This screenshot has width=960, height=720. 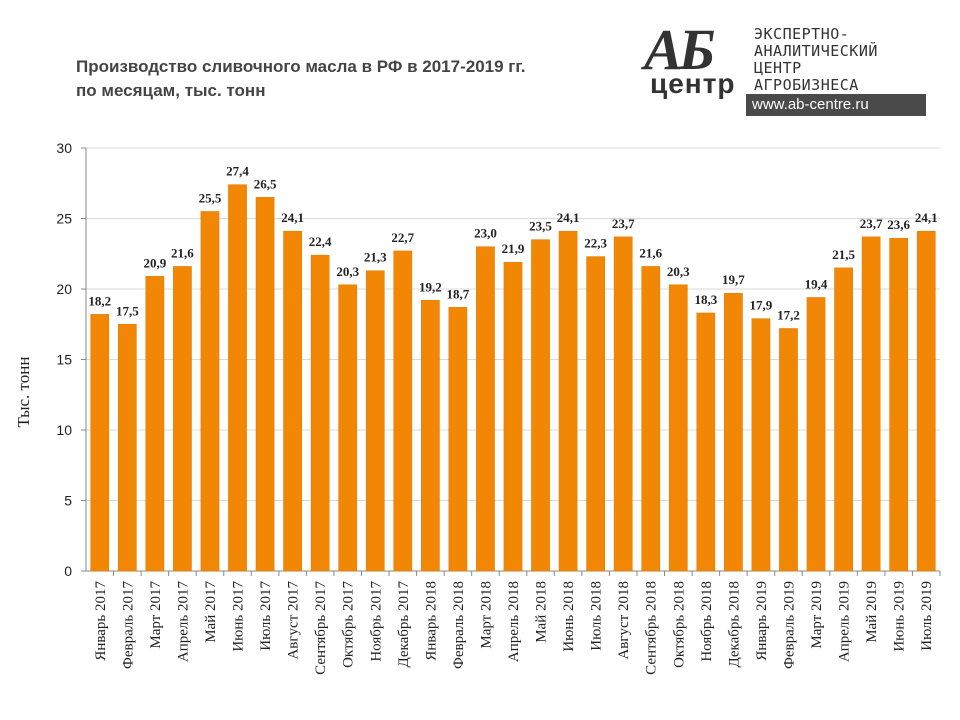 What do you see at coordinates (595, 243) in the screenshot?
I see `data-label: 22,3` at bounding box center [595, 243].